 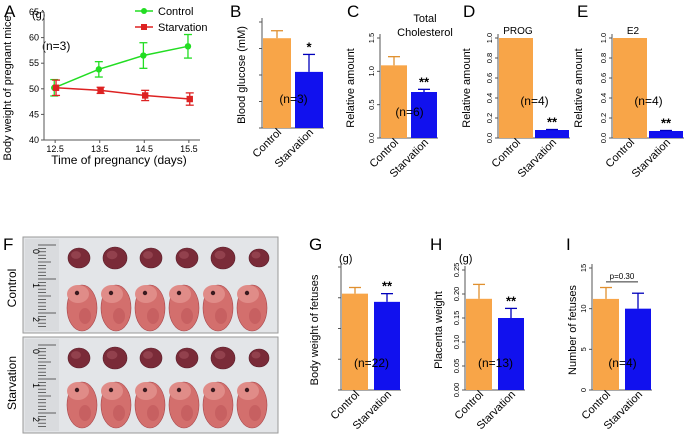 What do you see at coordinates (12, 288) in the screenshot?
I see `photo-row-label-control: Control` at bounding box center [12, 288].